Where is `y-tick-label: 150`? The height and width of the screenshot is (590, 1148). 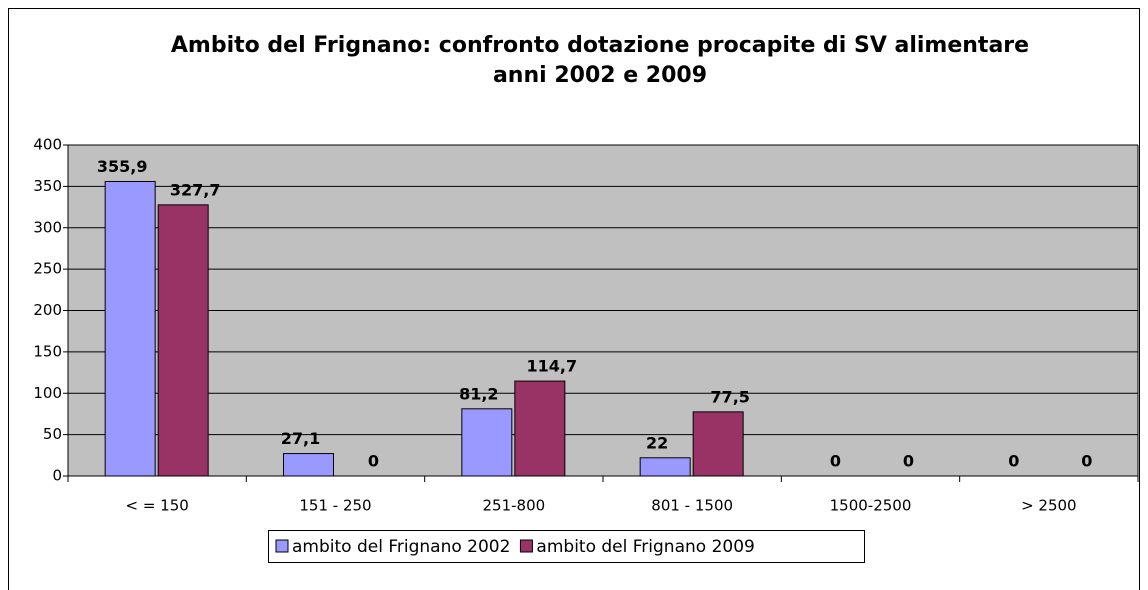 y-tick-label: 150 is located at coordinates (47, 351).